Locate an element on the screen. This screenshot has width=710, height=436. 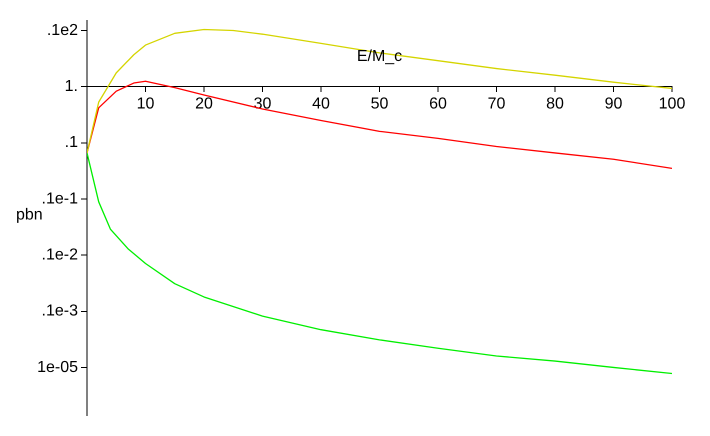
y-tick-label: .1e-3 is located at coordinates (60, 311).